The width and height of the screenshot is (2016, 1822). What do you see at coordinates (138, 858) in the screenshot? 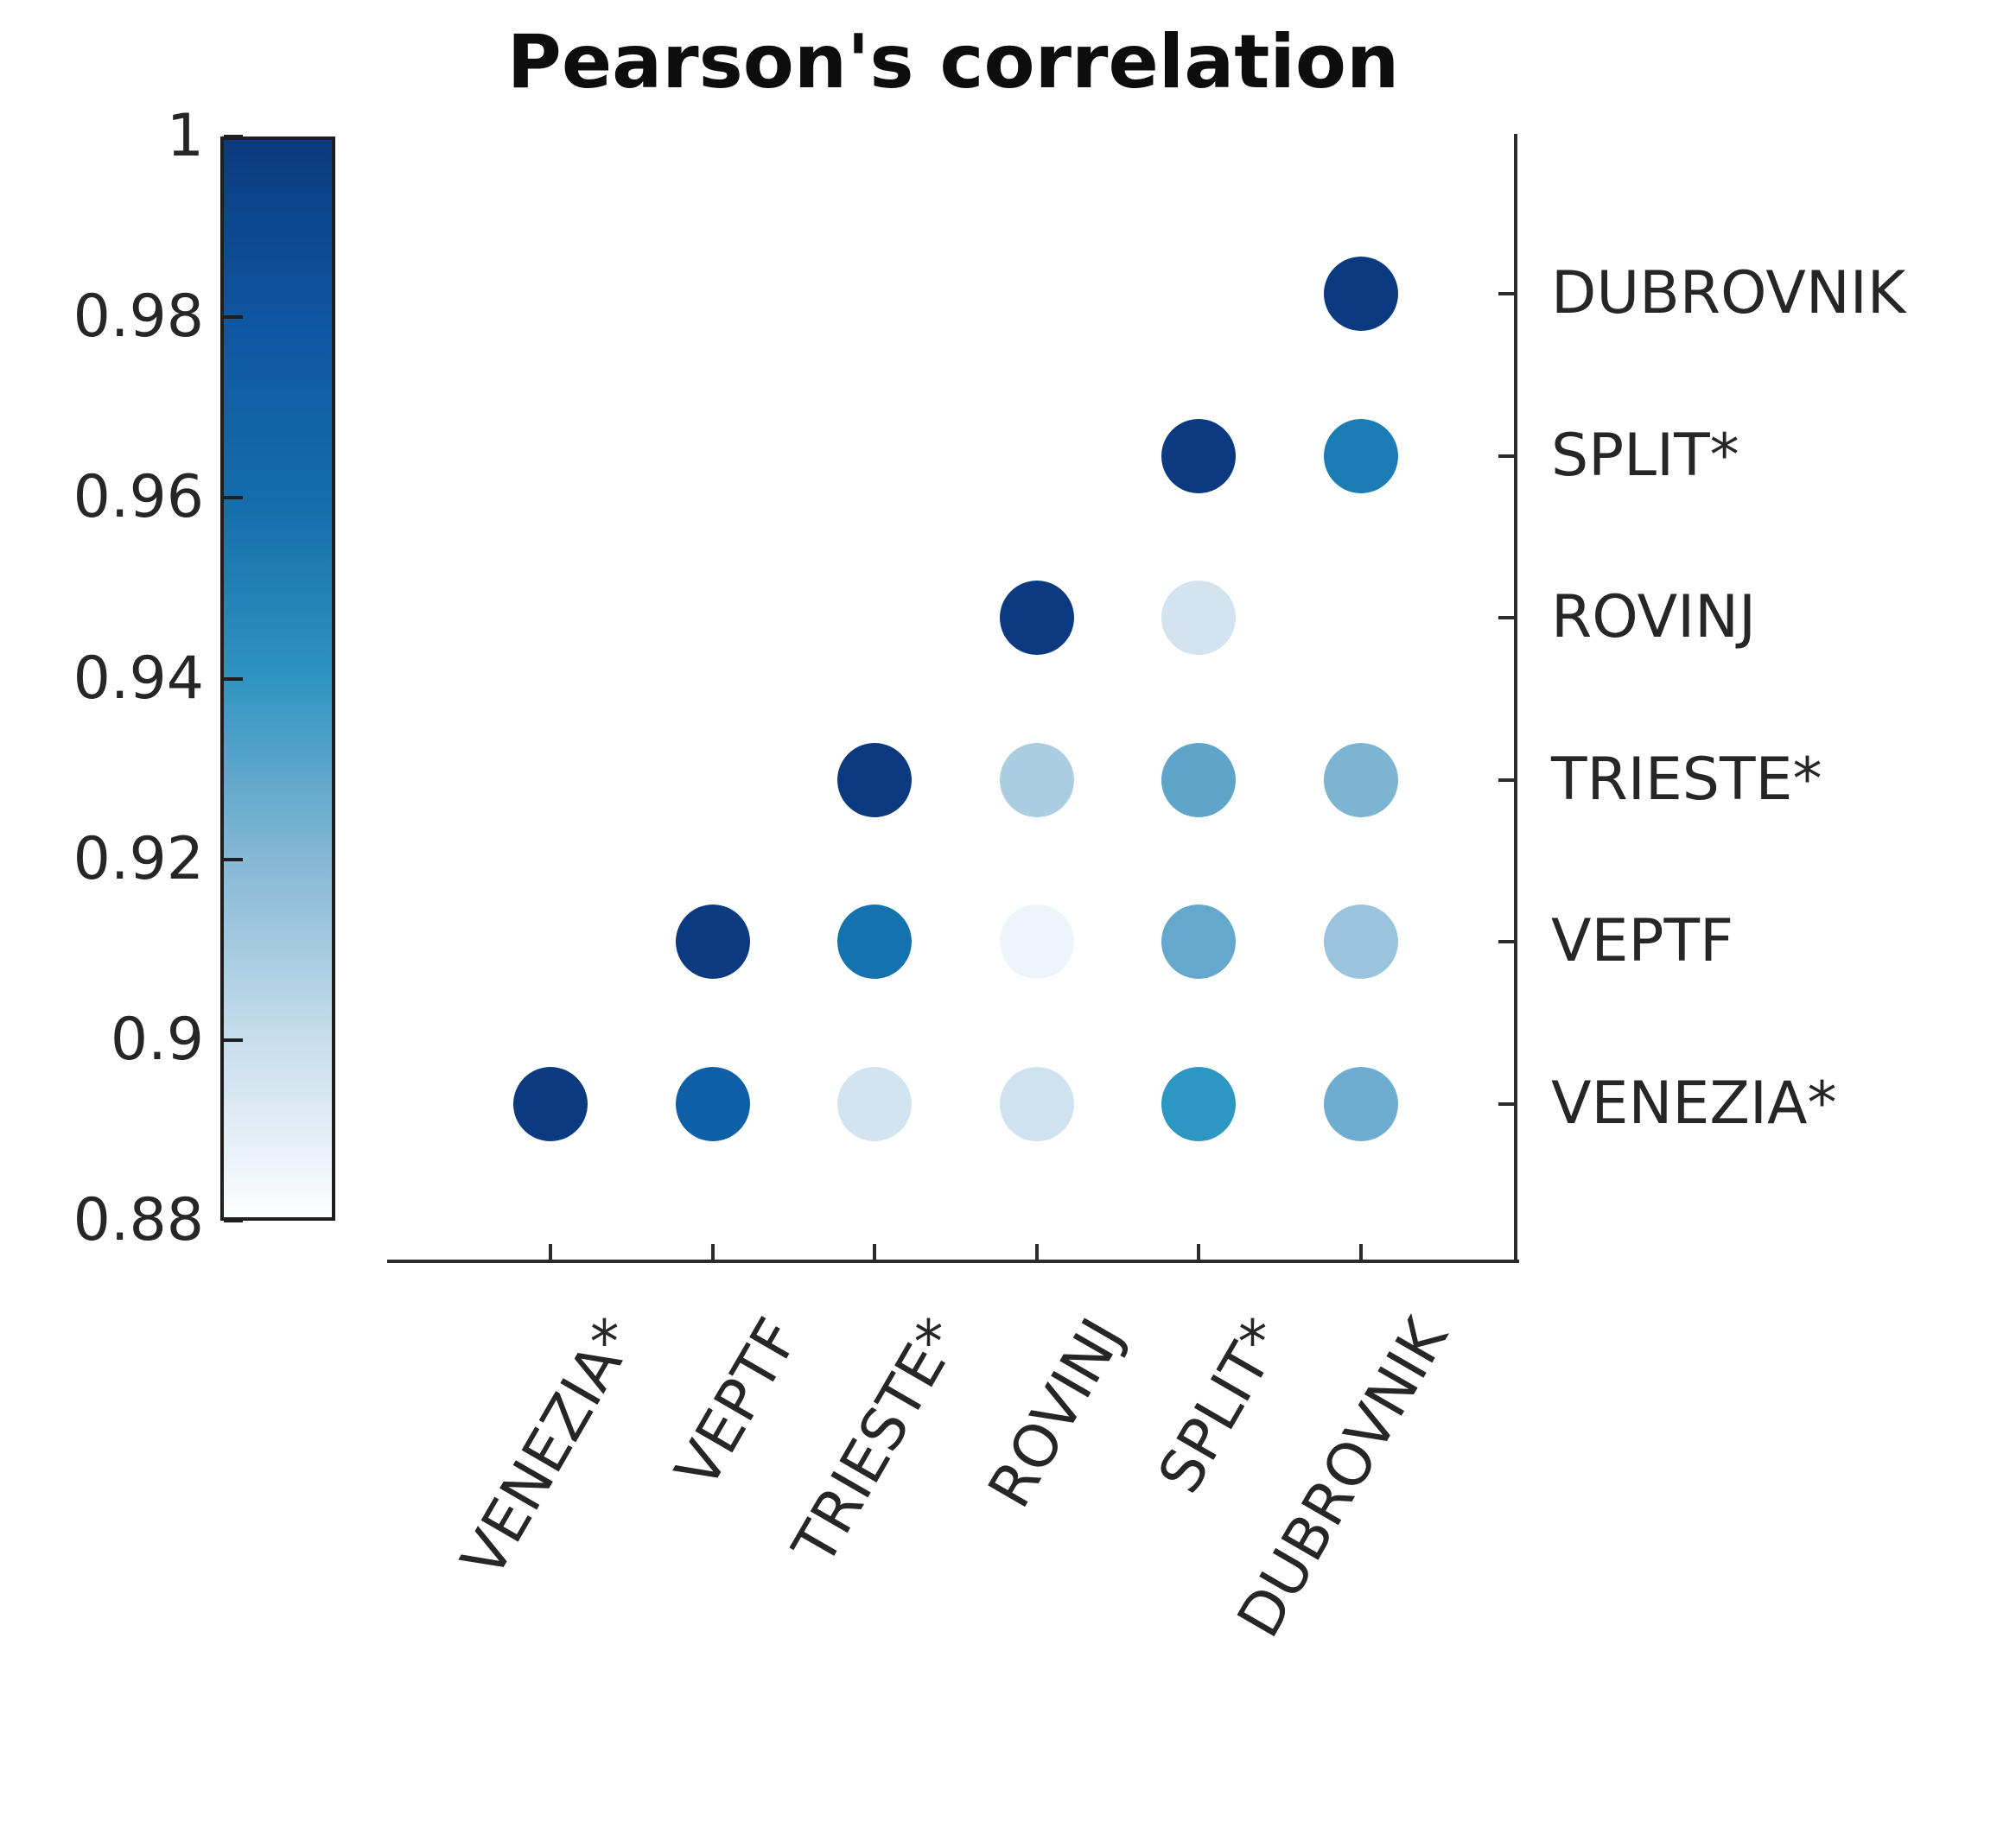
I see `colorbar-tick-label: 0.92` at bounding box center [138, 858].